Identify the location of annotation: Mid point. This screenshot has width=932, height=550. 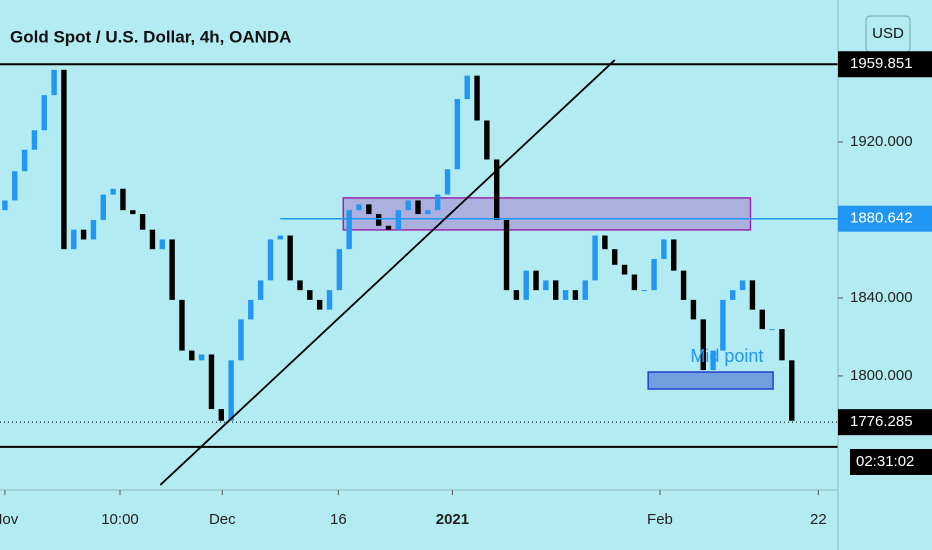
(726, 356).